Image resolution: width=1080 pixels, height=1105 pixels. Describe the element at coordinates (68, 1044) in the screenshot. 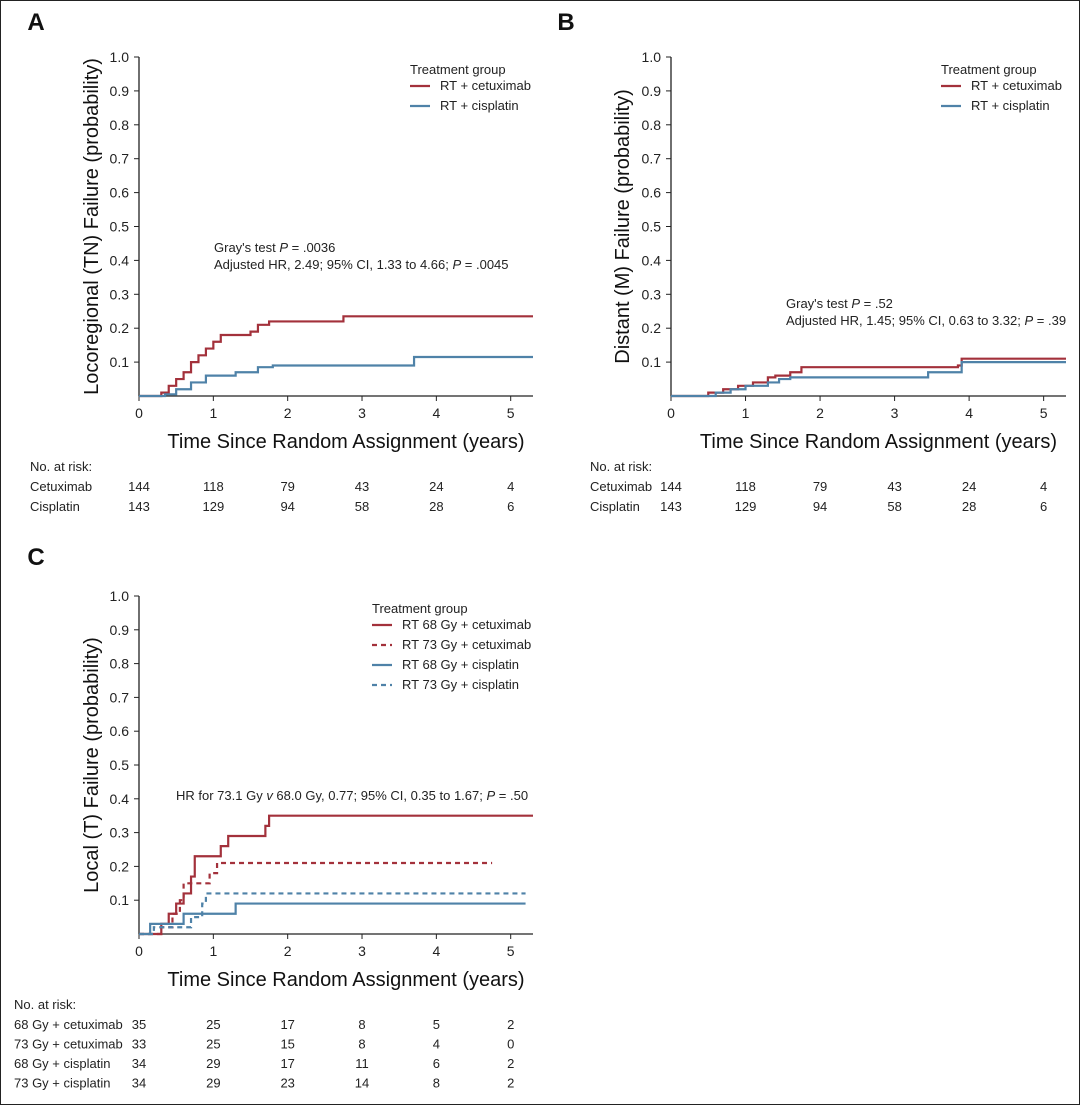

I see `risk-row-label: 73 Gy + cetuximab` at that location.